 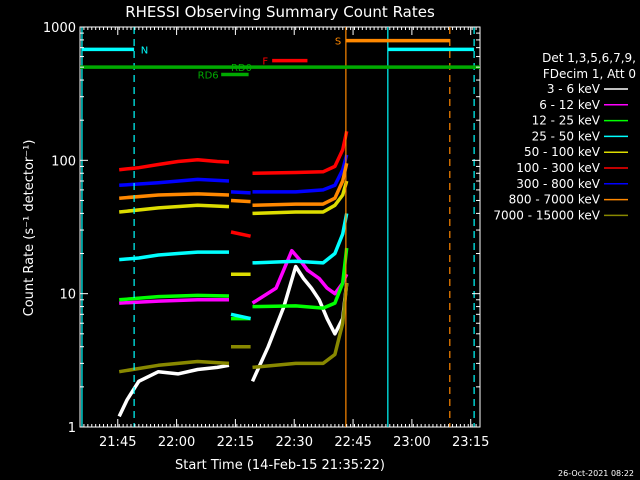 I want to click on x-tick-label-6: 23:15, so click(x=470, y=442).